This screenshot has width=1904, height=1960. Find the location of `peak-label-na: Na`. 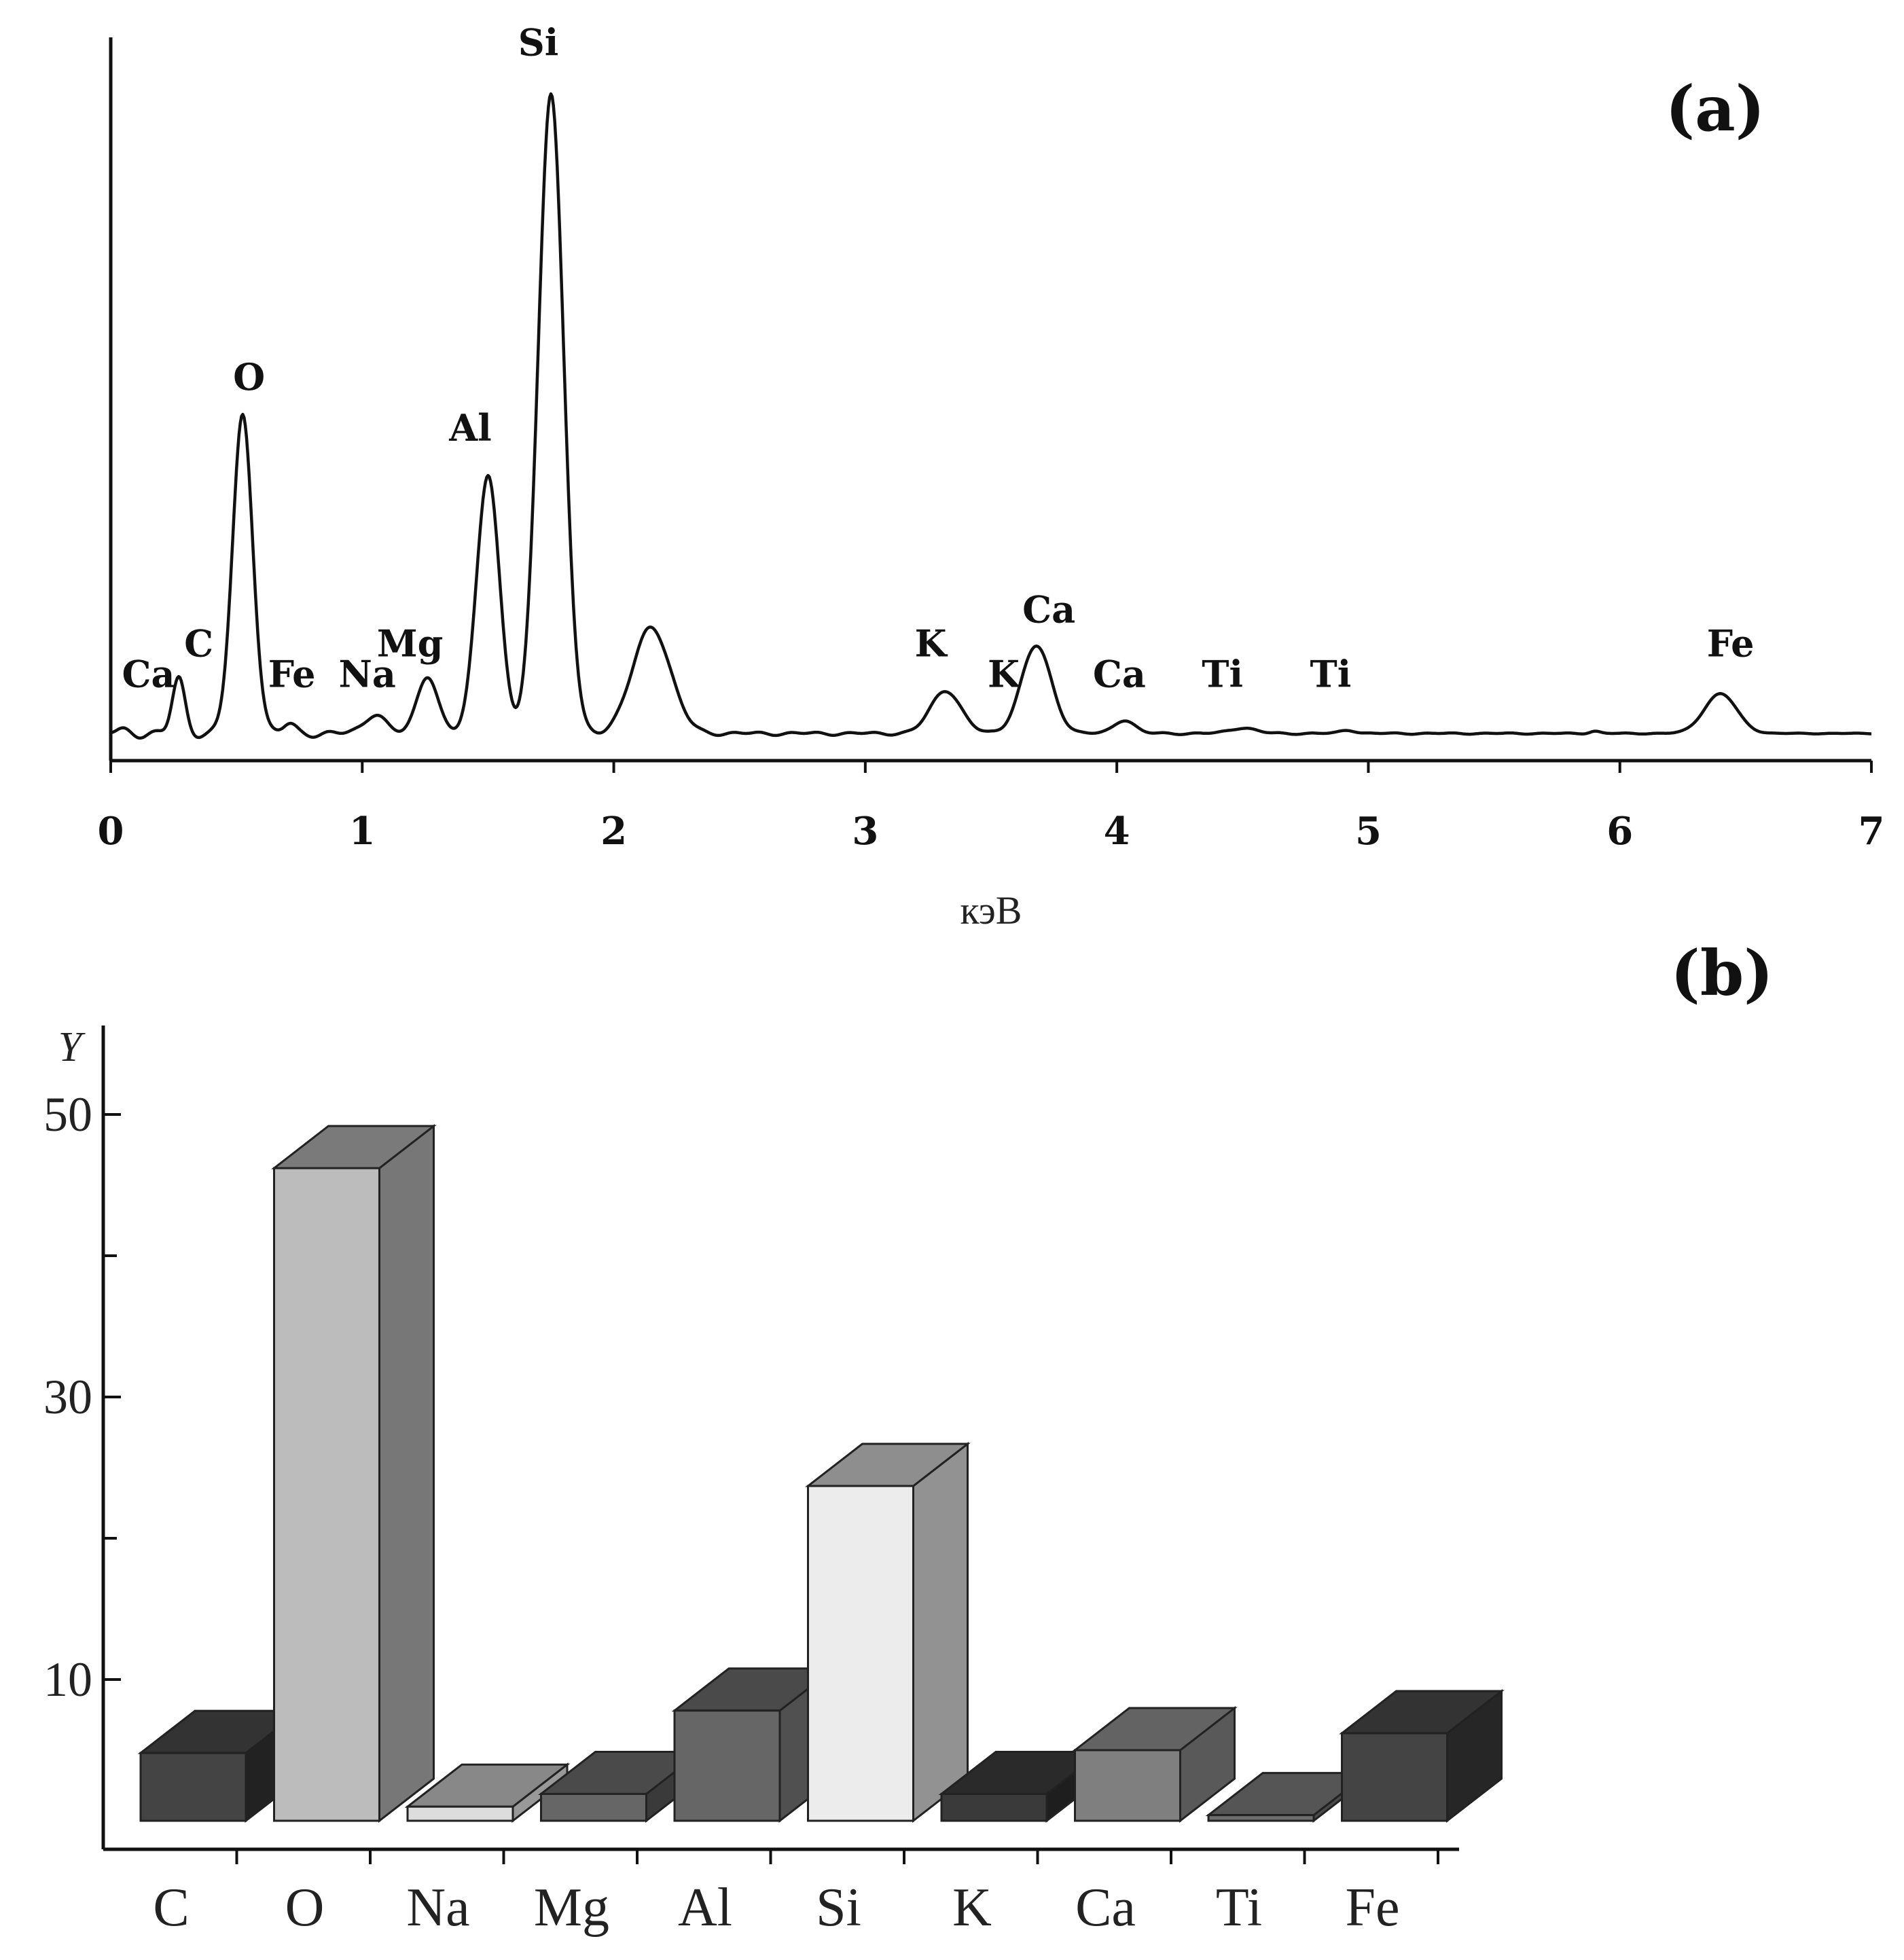

peak-label-na: Na is located at coordinates (368, 673).